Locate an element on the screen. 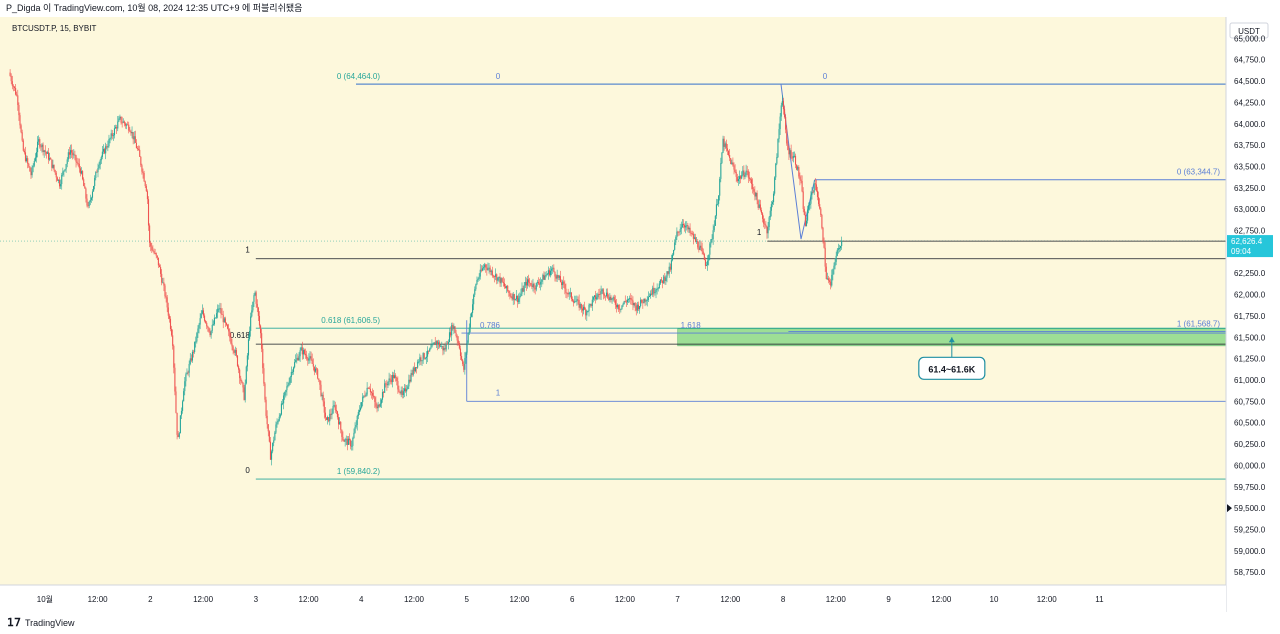 The image size is (1280, 634). callout-box is located at coordinates (952, 368).